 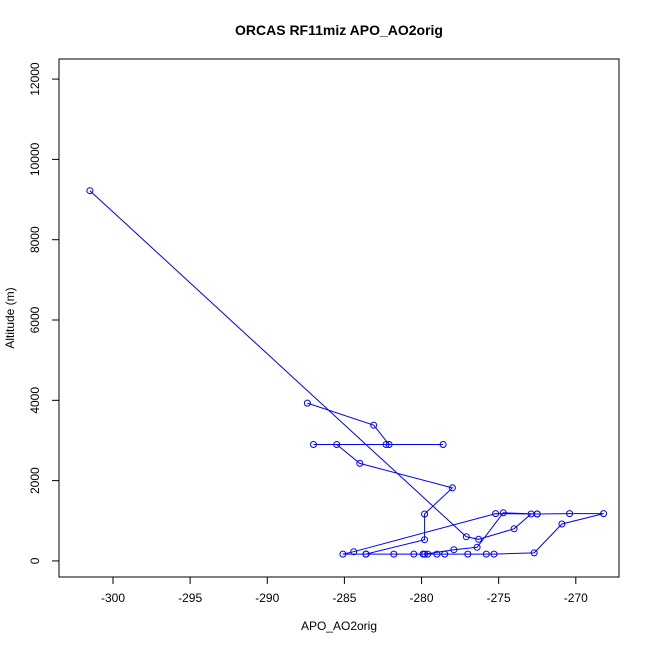 I want to click on y-tick-label: 12000, so click(x=35, y=79).